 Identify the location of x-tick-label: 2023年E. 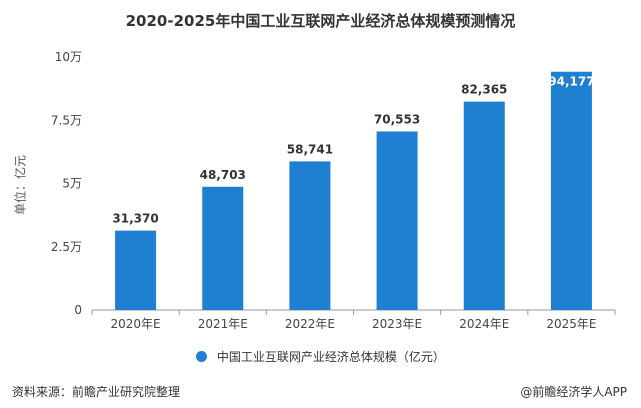
(397, 324).